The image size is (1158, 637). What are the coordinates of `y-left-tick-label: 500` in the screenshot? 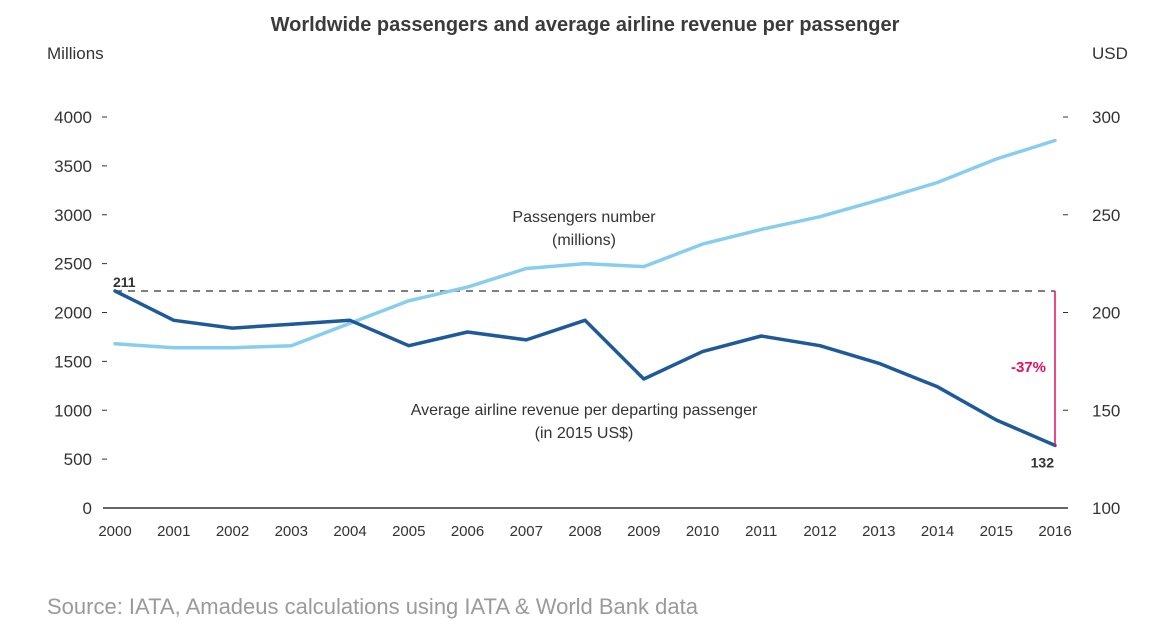 It's located at (78, 459).